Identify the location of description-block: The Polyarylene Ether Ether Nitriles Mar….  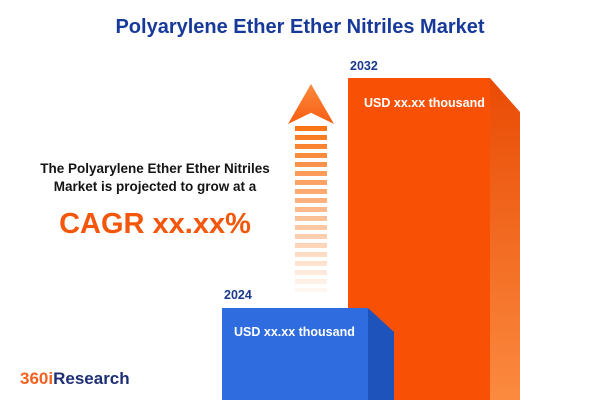
(155, 201).